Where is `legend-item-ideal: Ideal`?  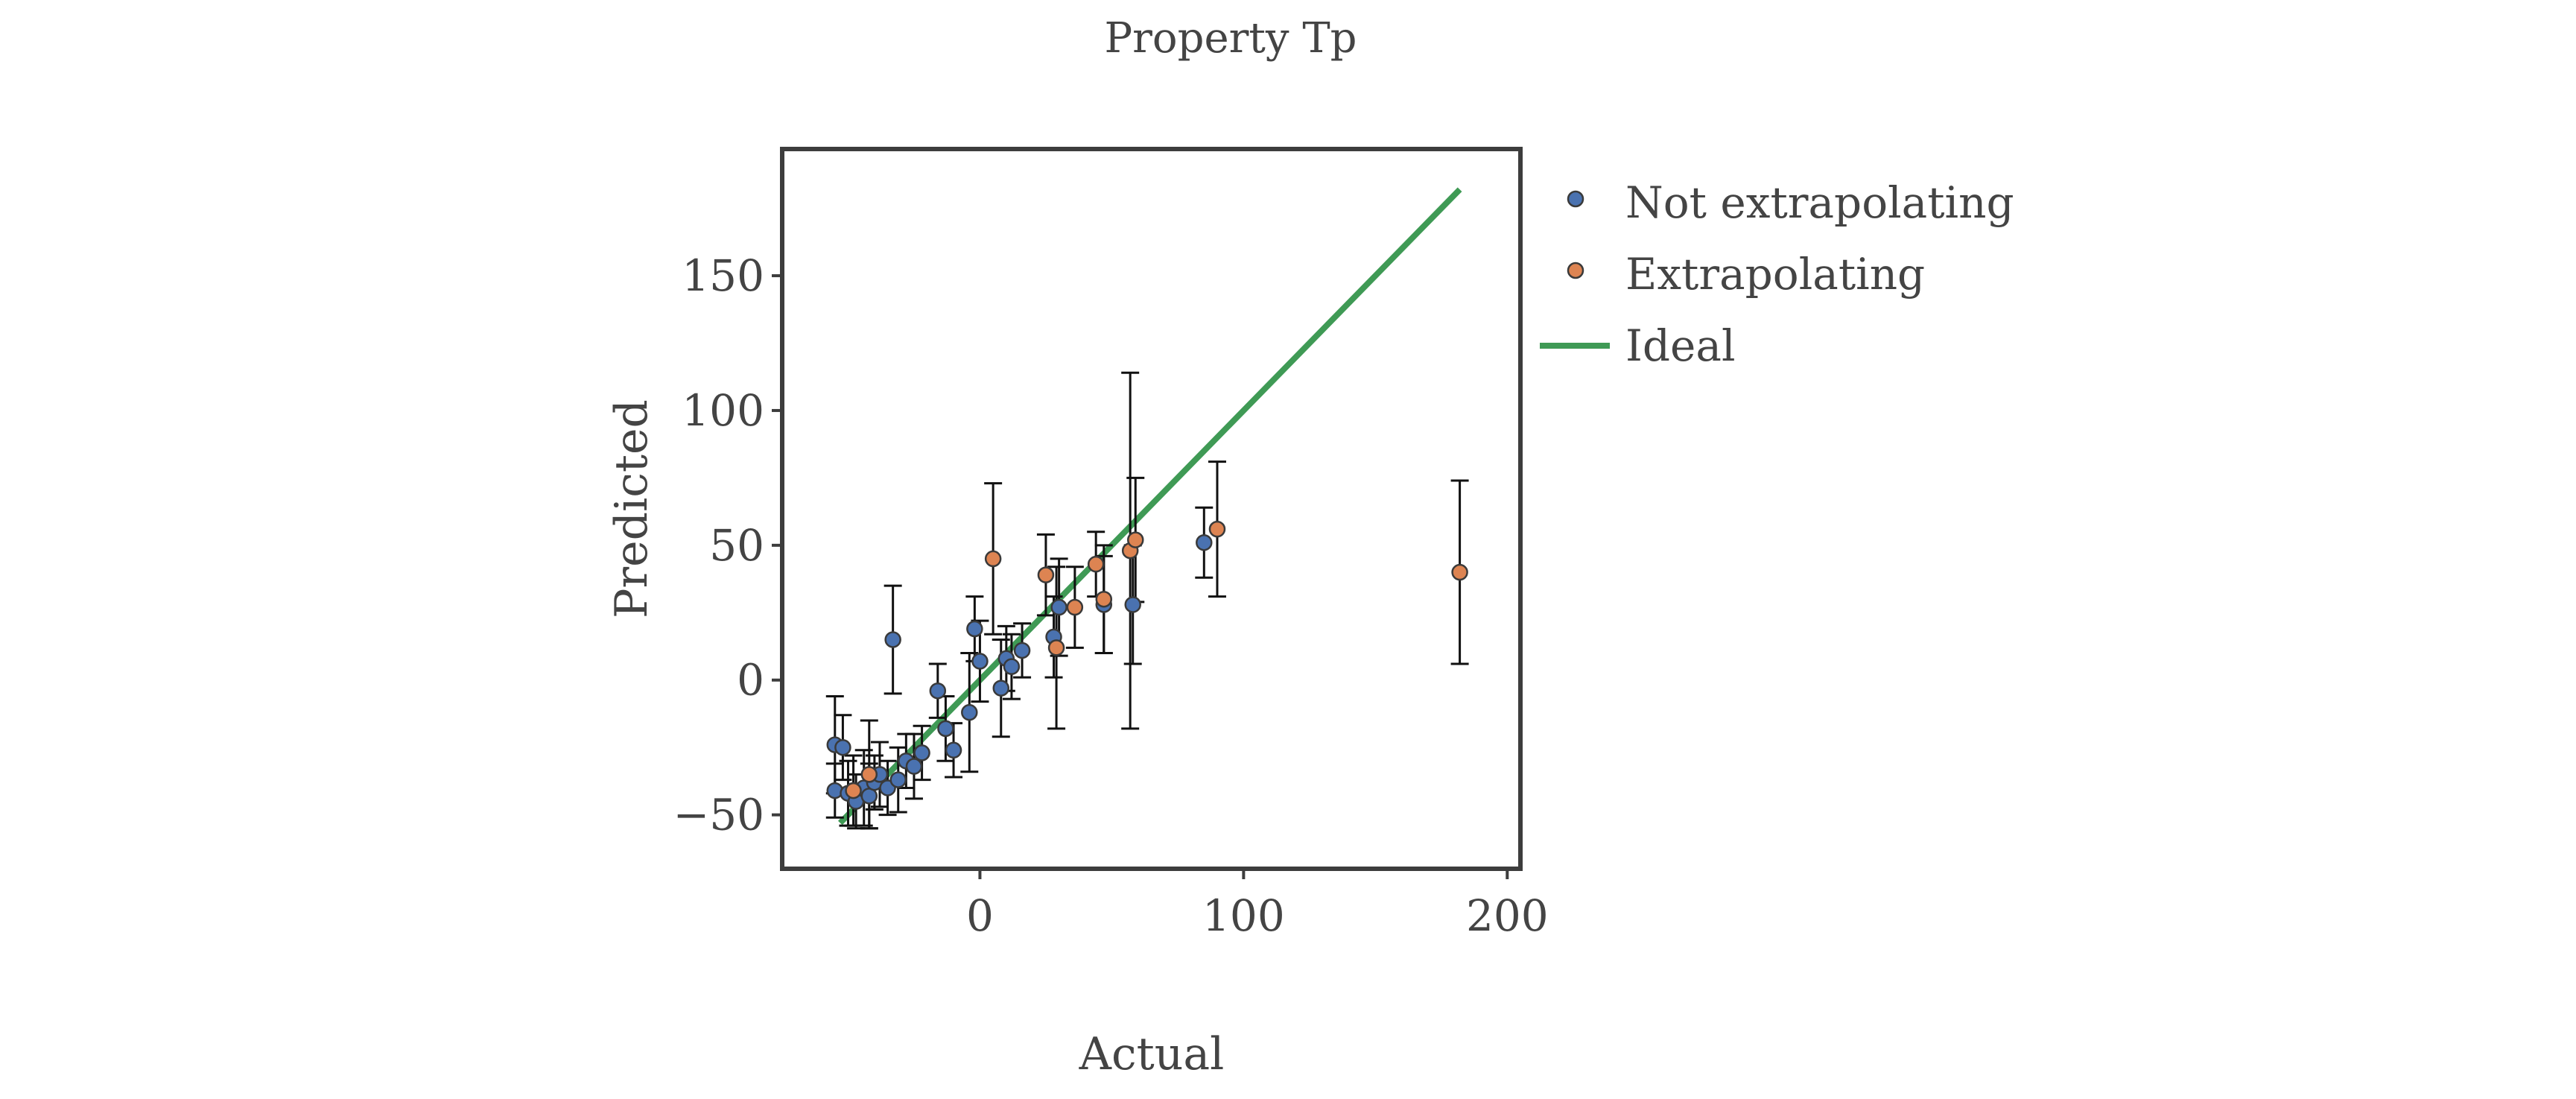
legend-item-ideal: Ideal is located at coordinates (1638, 346).